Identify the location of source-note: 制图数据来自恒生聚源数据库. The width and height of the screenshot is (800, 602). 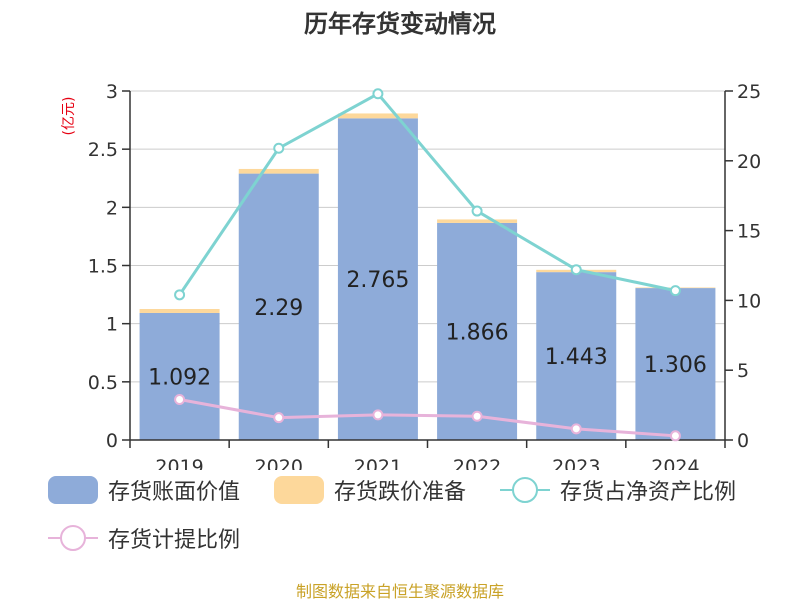
(399, 591).